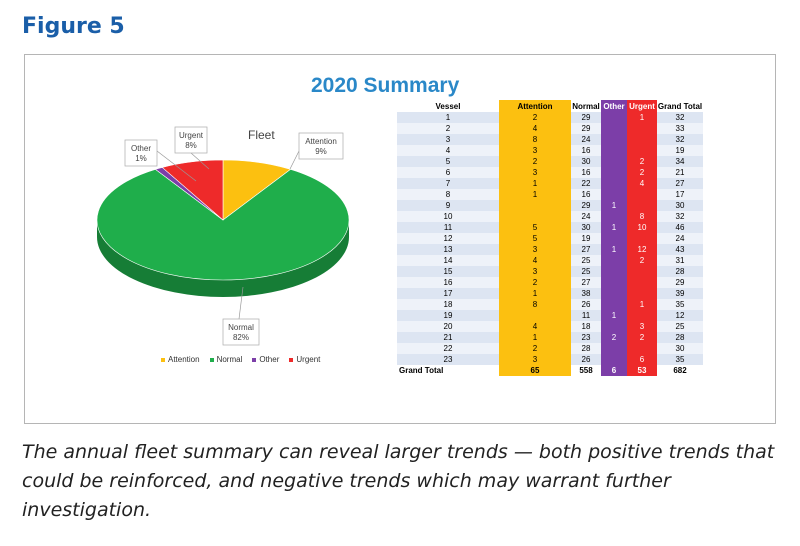  I want to click on column-header-normal: Normal, so click(586, 106).